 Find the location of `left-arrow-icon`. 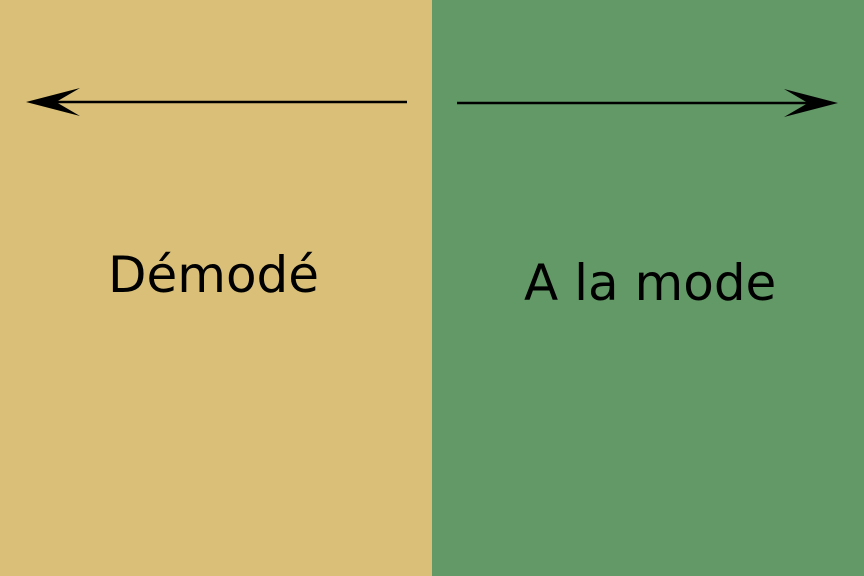

left-arrow-icon is located at coordinates (216, 102).